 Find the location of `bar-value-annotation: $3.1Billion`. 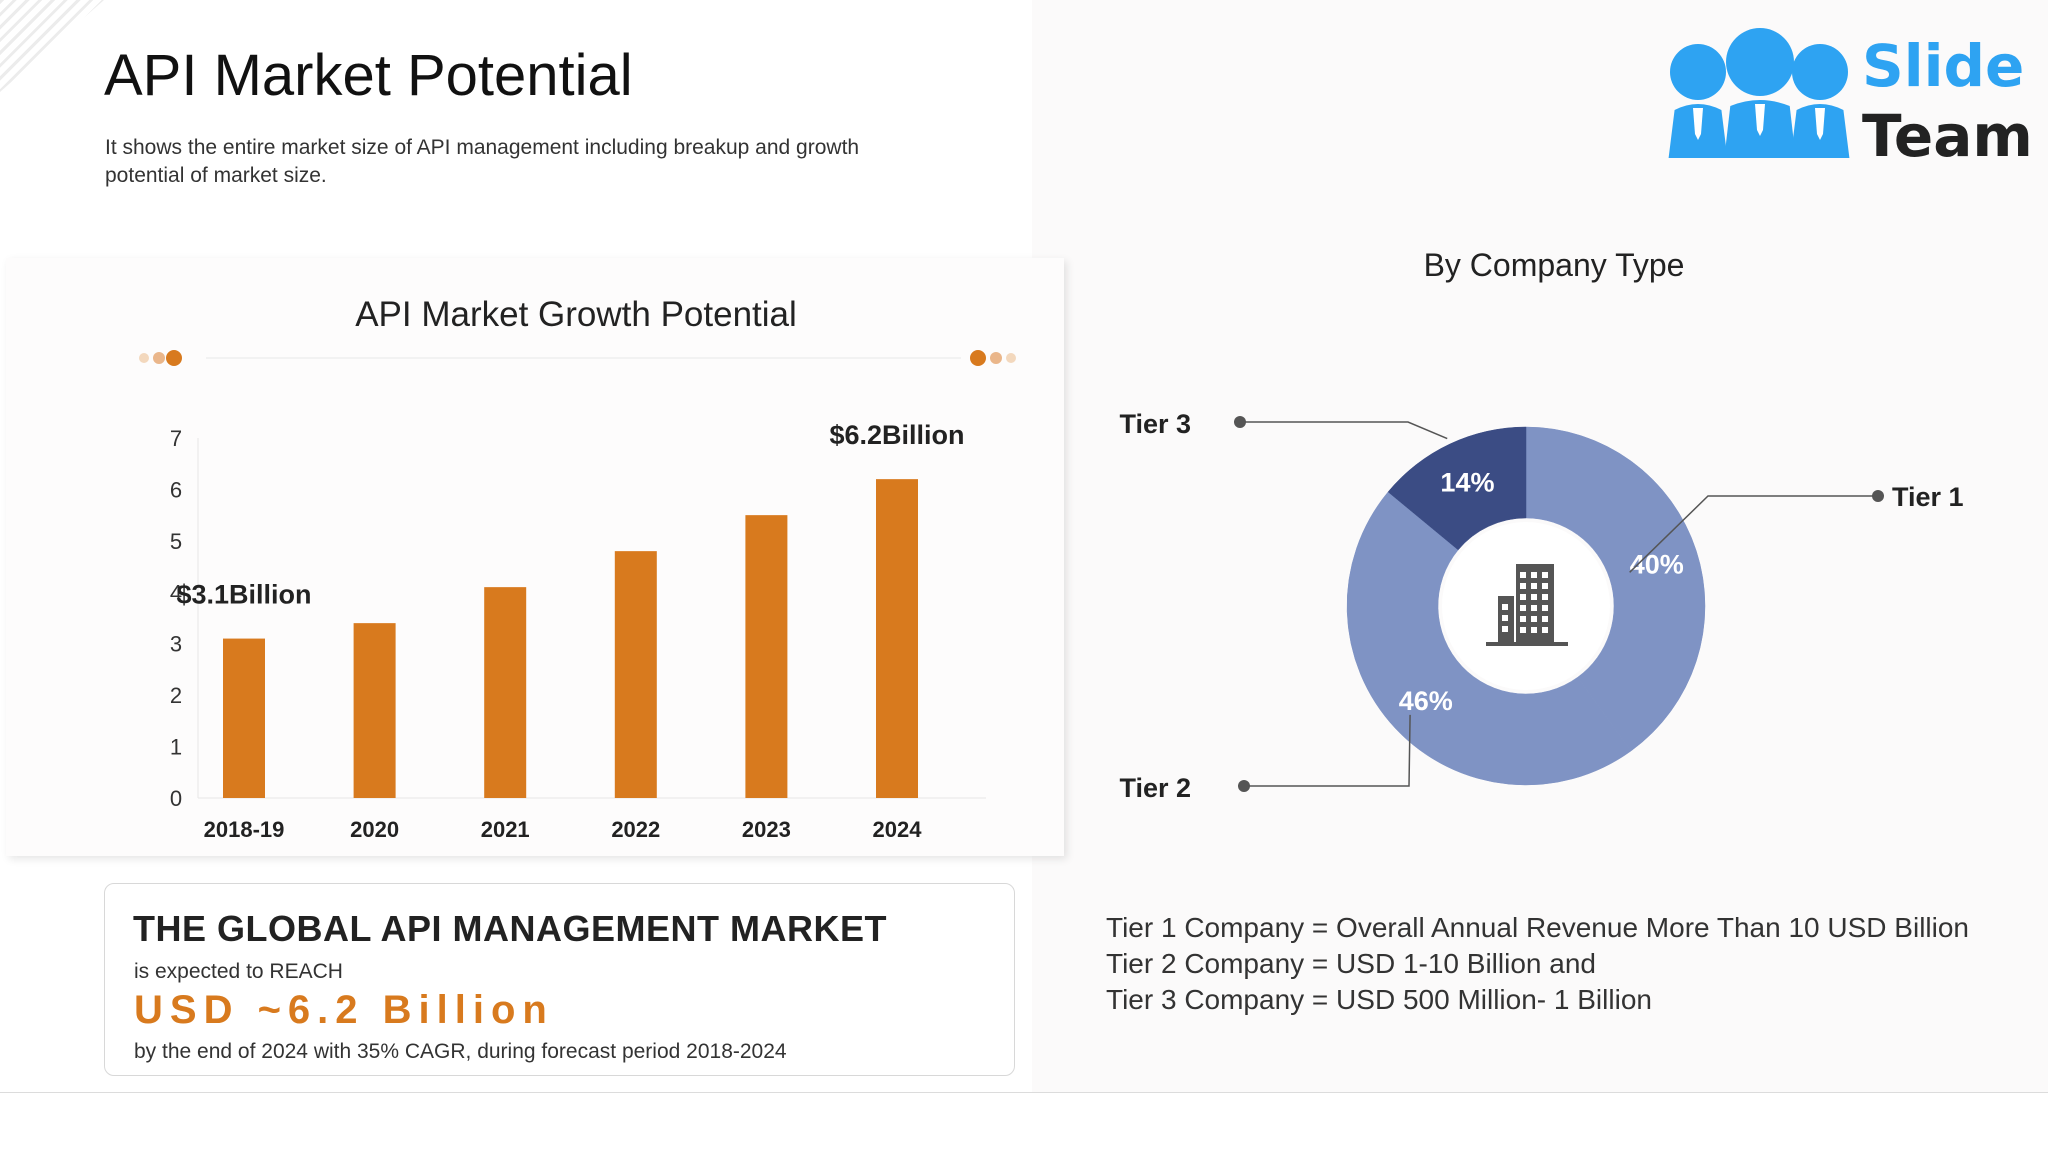

bar-value-annotation: $3.1Billion is located at coordinates (243, 595).